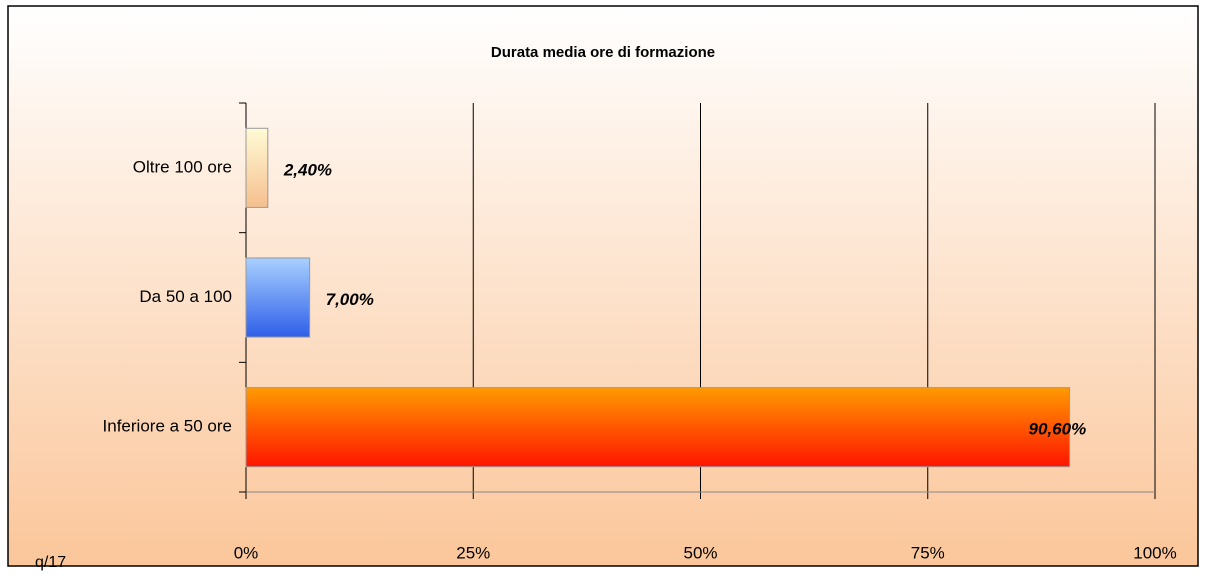 The width and height of the screenshot is (1212, 575). What do you see at coordinates (1058, 429) in the screenshot?
I see `value-label: 90,60%` at bounding box center [1058, 429].